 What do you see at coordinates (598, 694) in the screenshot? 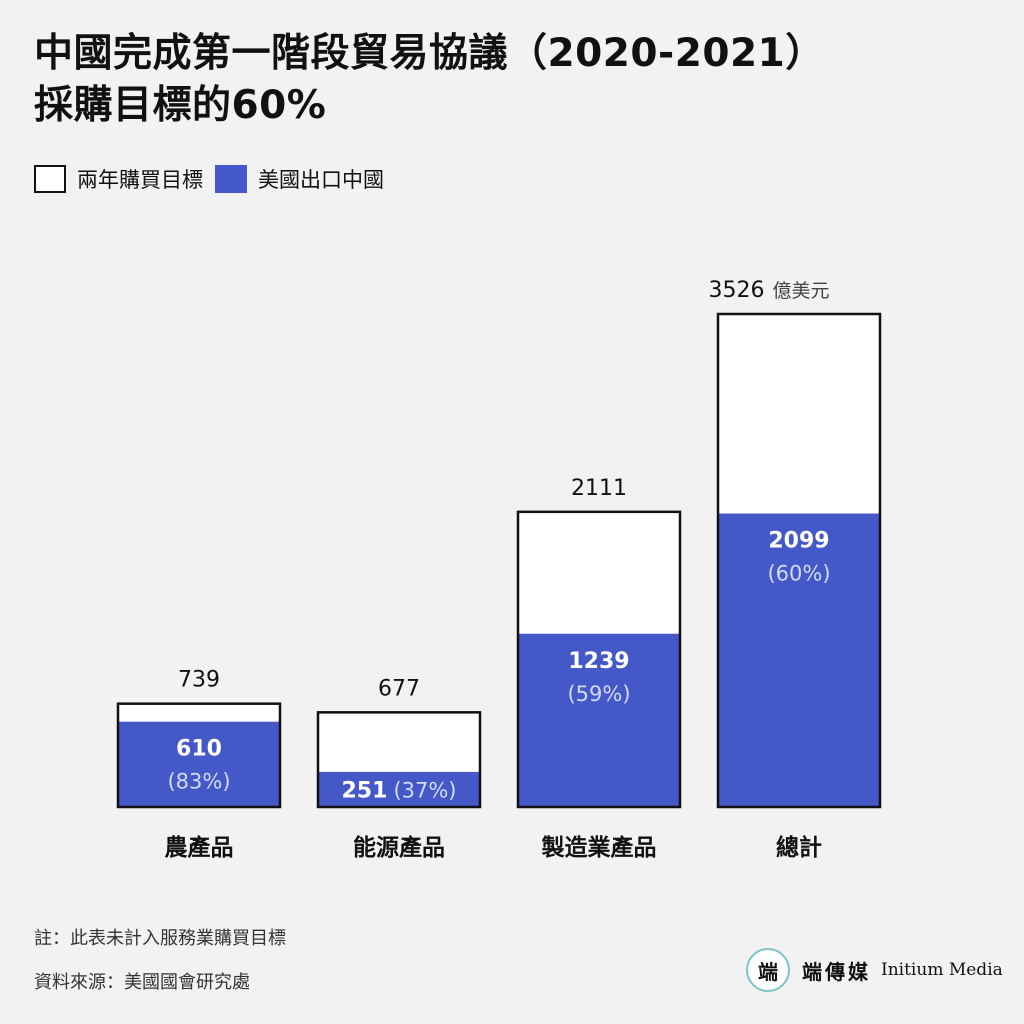
I see `percent-label: (59%)` at bounding box center [598, 694].